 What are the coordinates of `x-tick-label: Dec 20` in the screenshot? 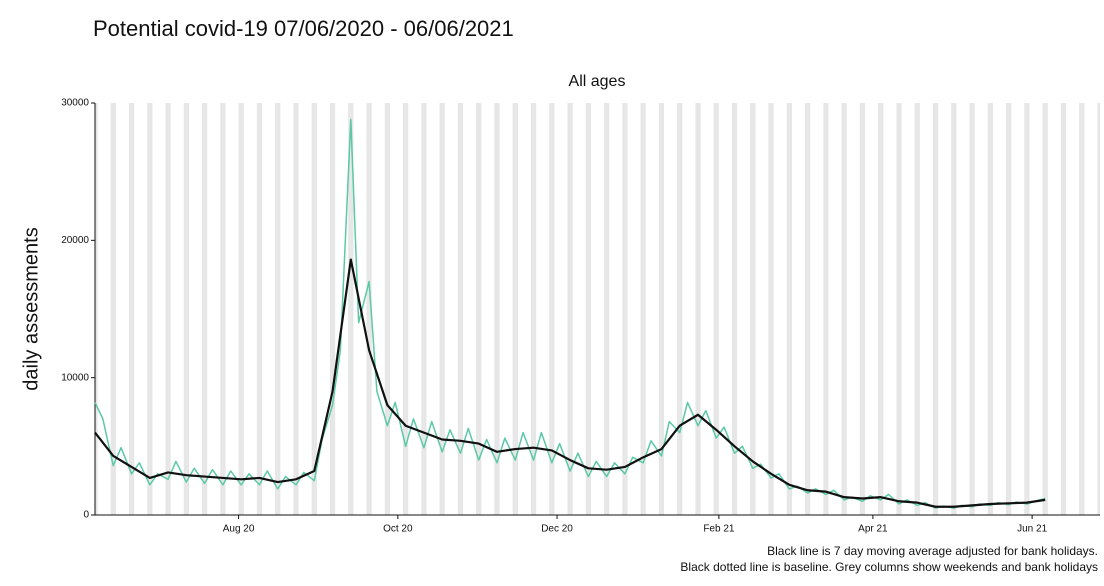 It's located at (557, 529).